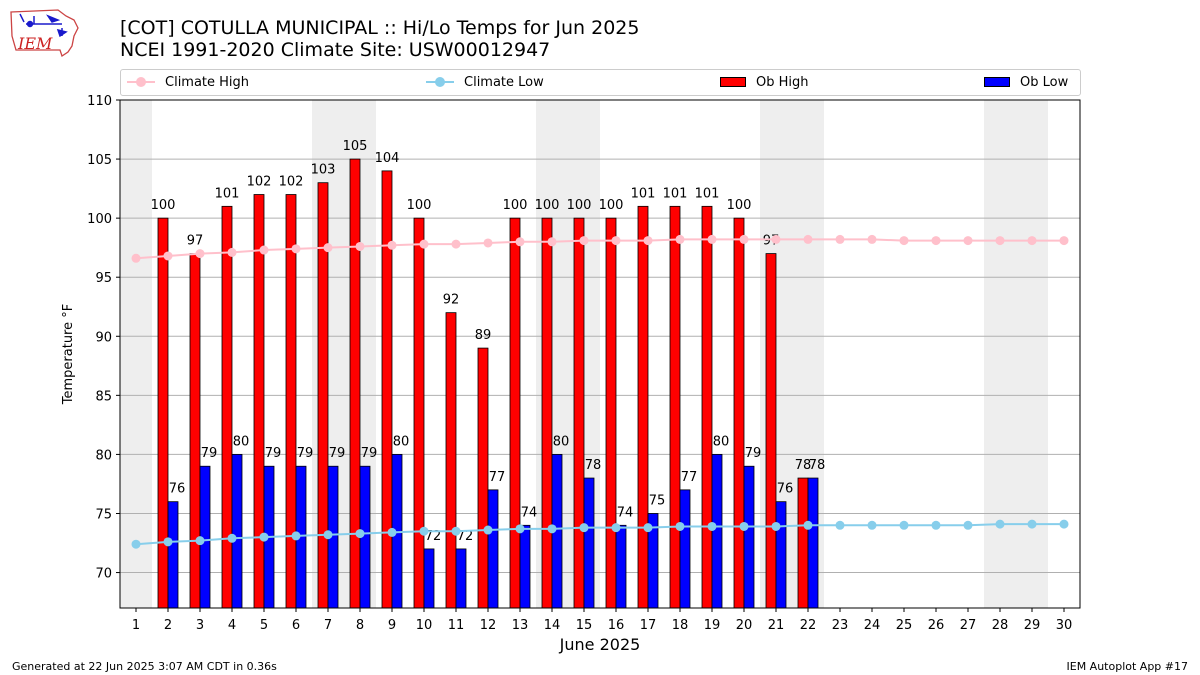  I want to click on x-tick-label-3: 3, so click(200, 625).